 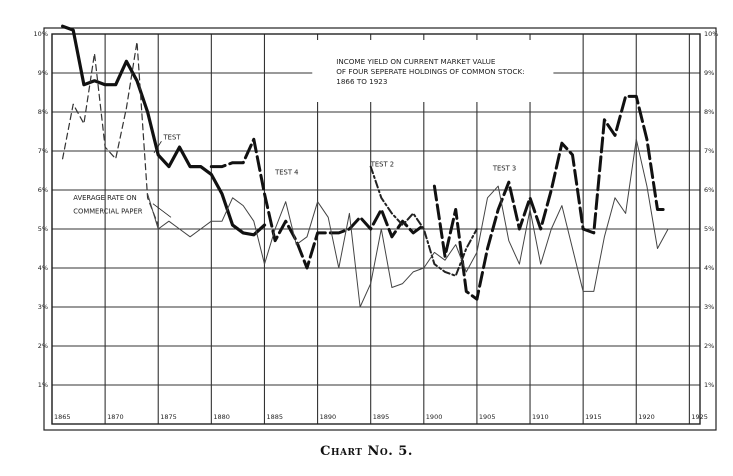 What do you see at coordinates (709, 385) in the screenshot?
I see `y-tick-label-right: 1%` at bounding box center [709, 385].